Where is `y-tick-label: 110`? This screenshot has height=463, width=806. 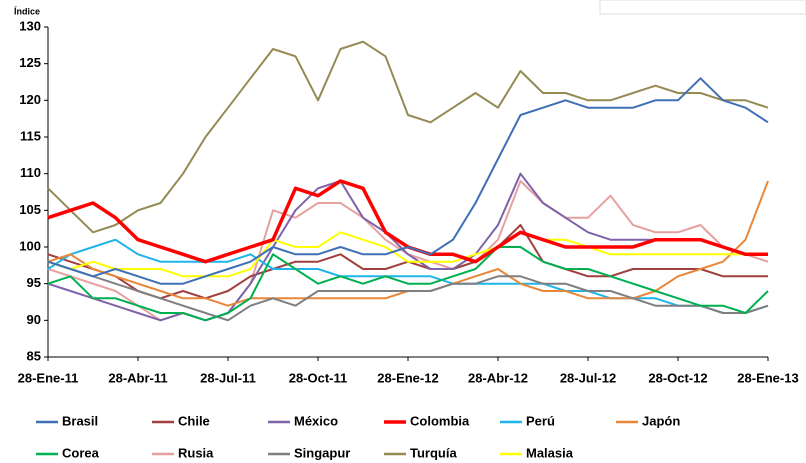 y-tick-label: 110 is located at coordinates (30, 172).